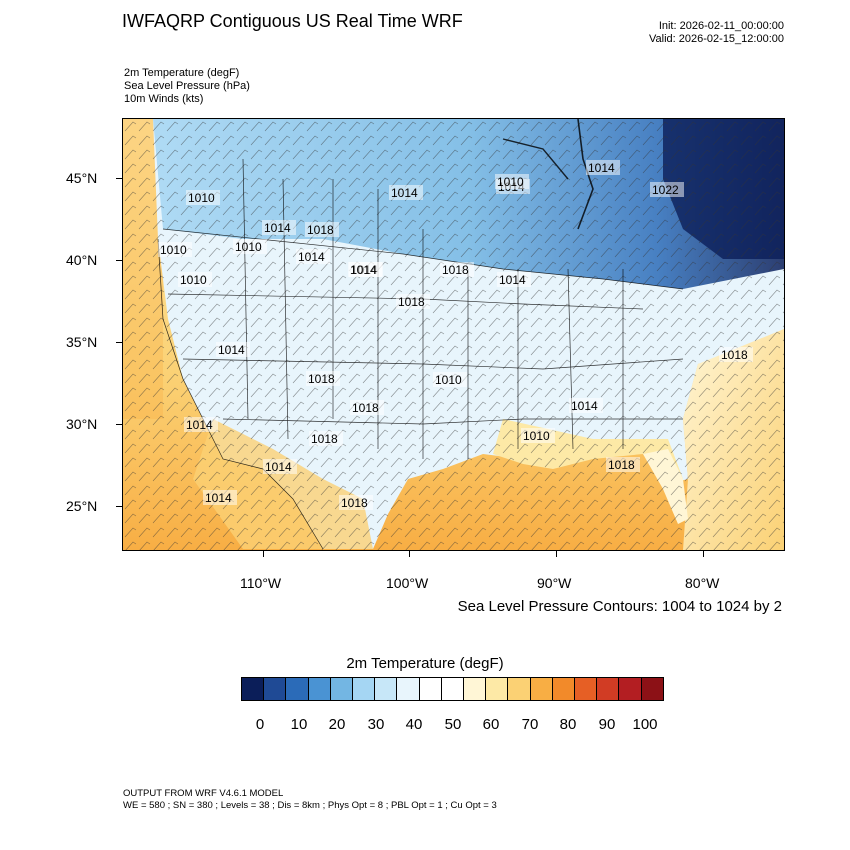 The width and height of the screenshot is (850, 850). What do you see at coordinates (721, 26) in the screenshot?
I see `init-time: Init: 2026-02-11_00:00:00` at bounding box center [721, 26].